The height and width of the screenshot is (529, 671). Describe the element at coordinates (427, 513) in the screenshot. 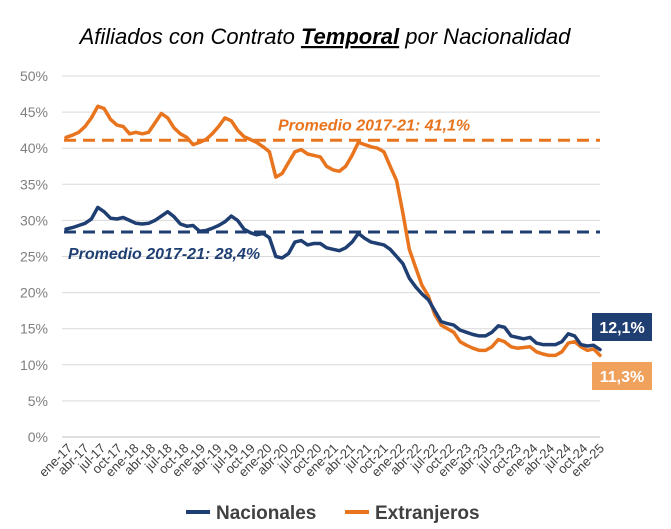

I see `legend-label-extranjeros: Extranjeros` at that location.